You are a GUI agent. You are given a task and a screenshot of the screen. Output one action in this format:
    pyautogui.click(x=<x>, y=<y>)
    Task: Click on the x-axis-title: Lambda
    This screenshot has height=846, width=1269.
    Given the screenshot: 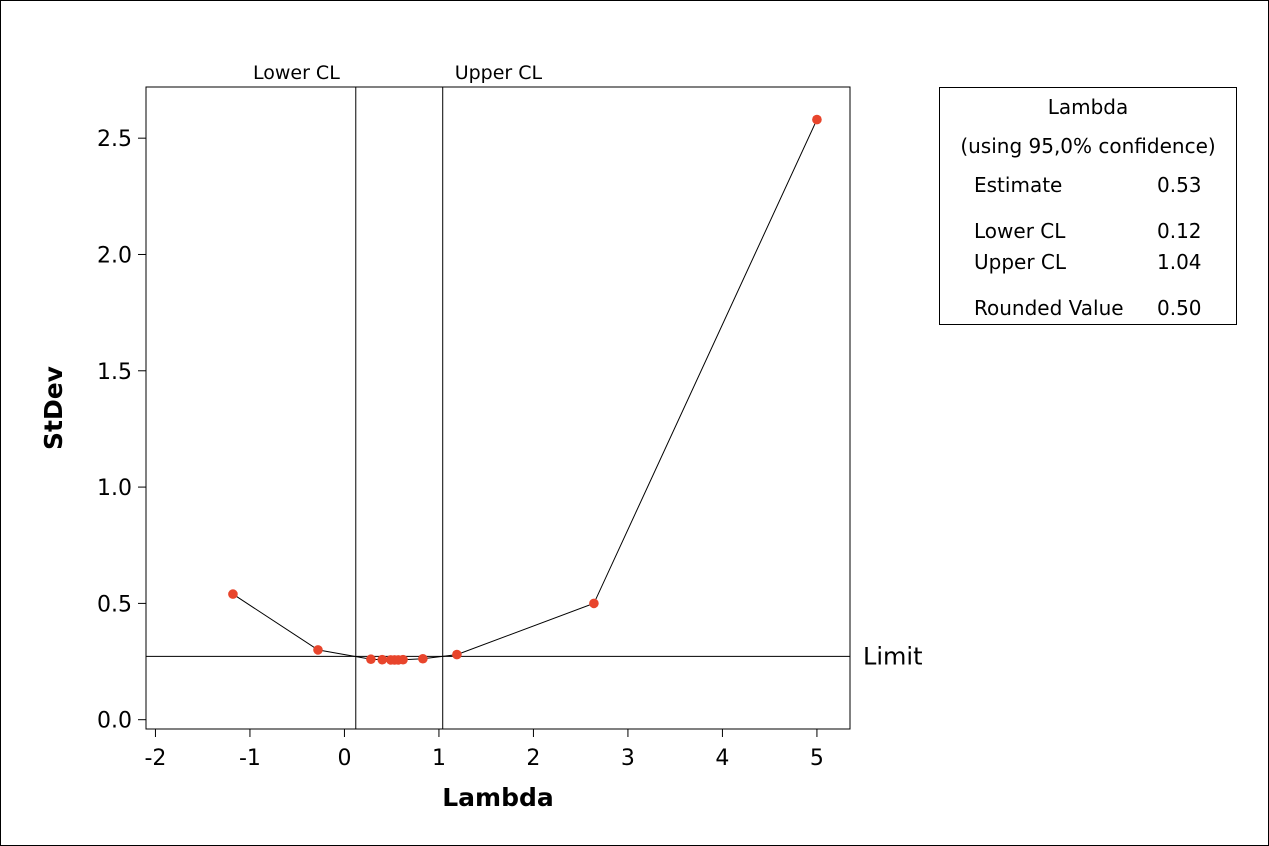 What is the action you would take?
    pyautogui.click(x=498, y=797)
    